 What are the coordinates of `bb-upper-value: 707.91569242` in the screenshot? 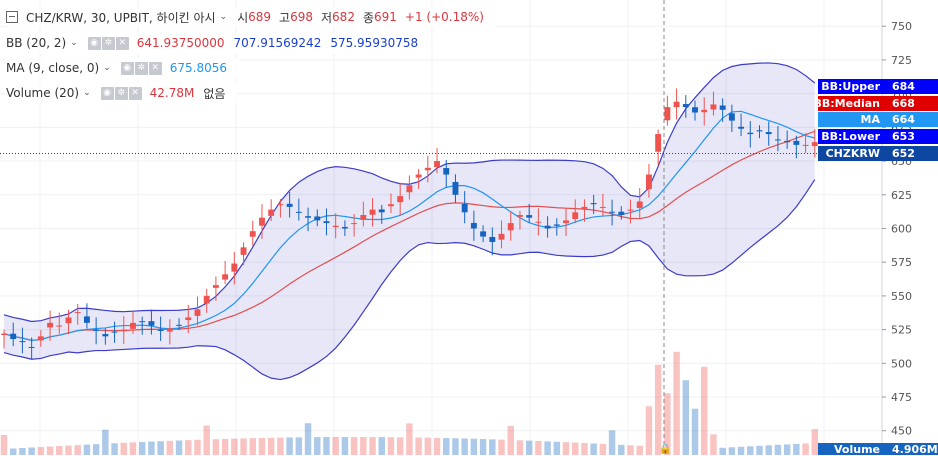 It's located at (277, 43).